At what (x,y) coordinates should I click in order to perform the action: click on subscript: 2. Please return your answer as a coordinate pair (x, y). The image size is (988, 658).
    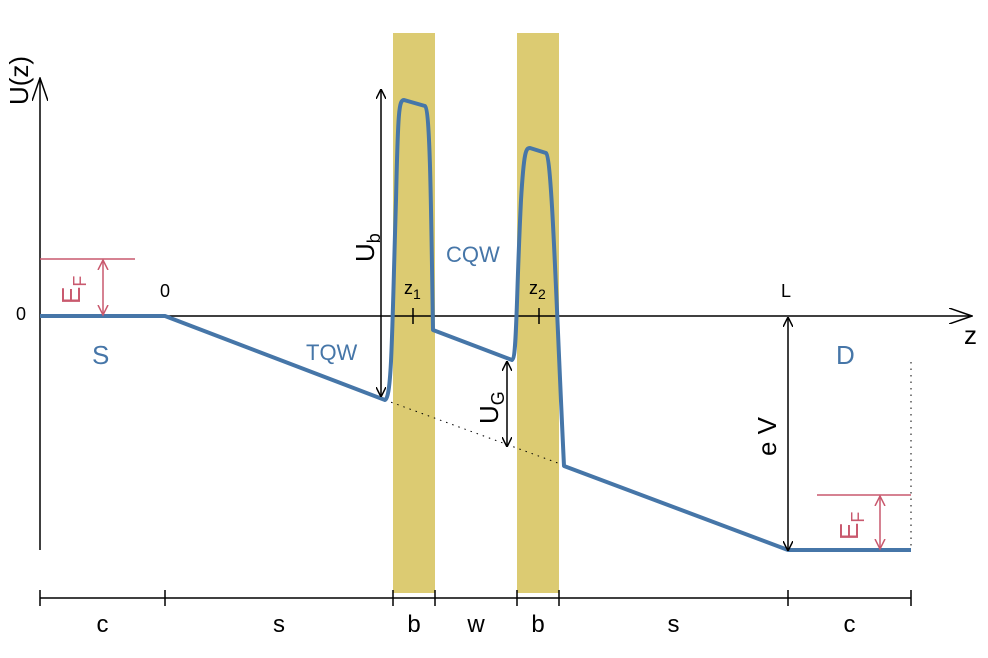
    Looking at the image, I should click on (542, 294).